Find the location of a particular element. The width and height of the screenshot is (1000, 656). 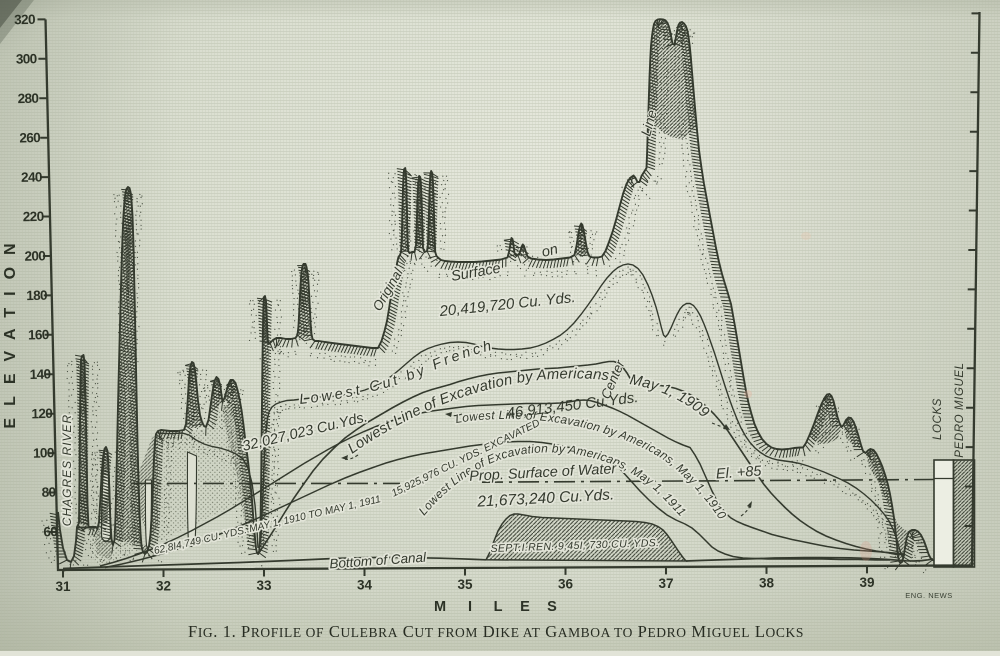

svg-text: L is located at coordinates (498, 607).